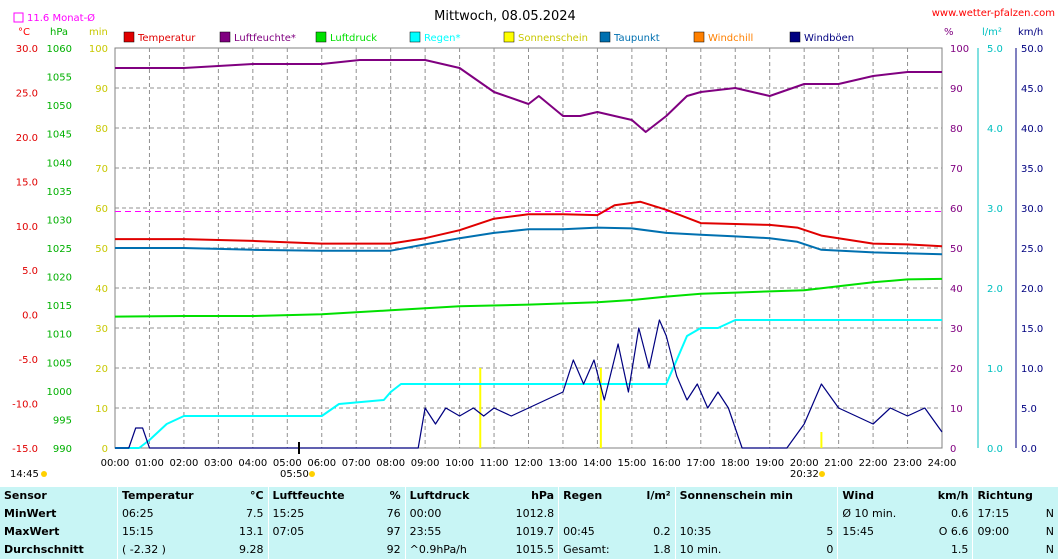 This screenshot has height=559, width=1058. I want to click on min-tick-label: 20, so click(101, 369).